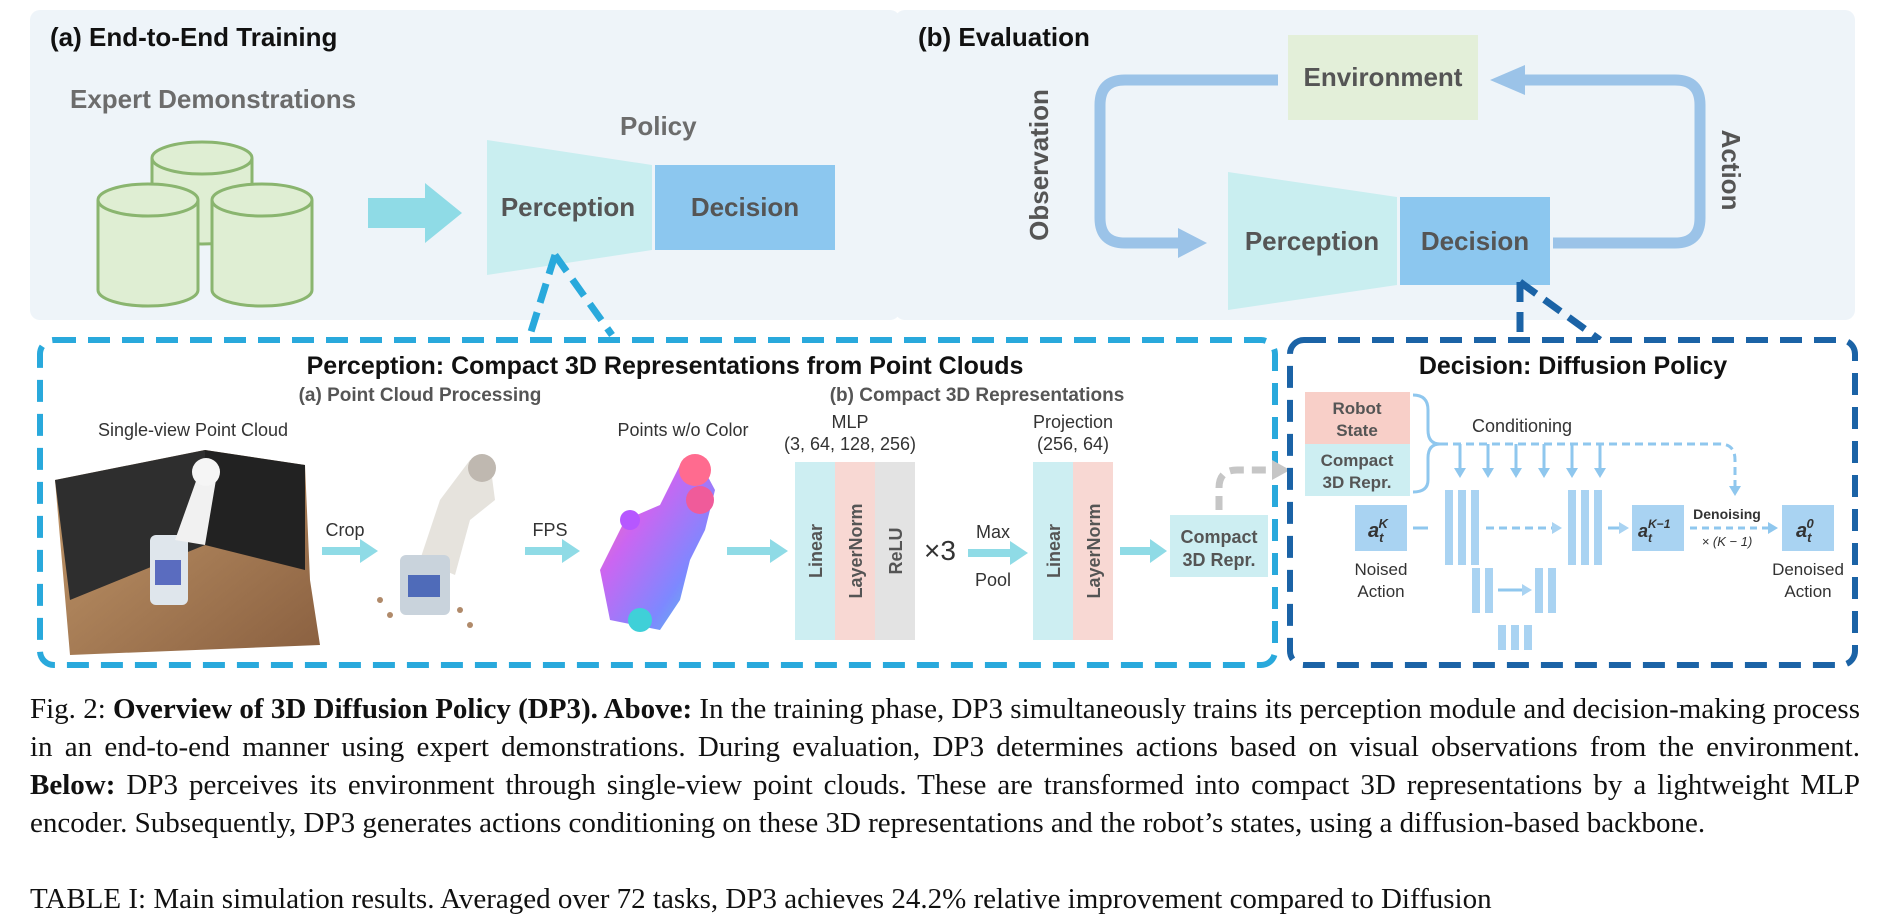 Image resolution: width=1890 pixels, height=920 pixels. What do you see at coordinates (1731, 170) in the screenshot?
I see `action-label: Action` at bounding box center [1731, 170].